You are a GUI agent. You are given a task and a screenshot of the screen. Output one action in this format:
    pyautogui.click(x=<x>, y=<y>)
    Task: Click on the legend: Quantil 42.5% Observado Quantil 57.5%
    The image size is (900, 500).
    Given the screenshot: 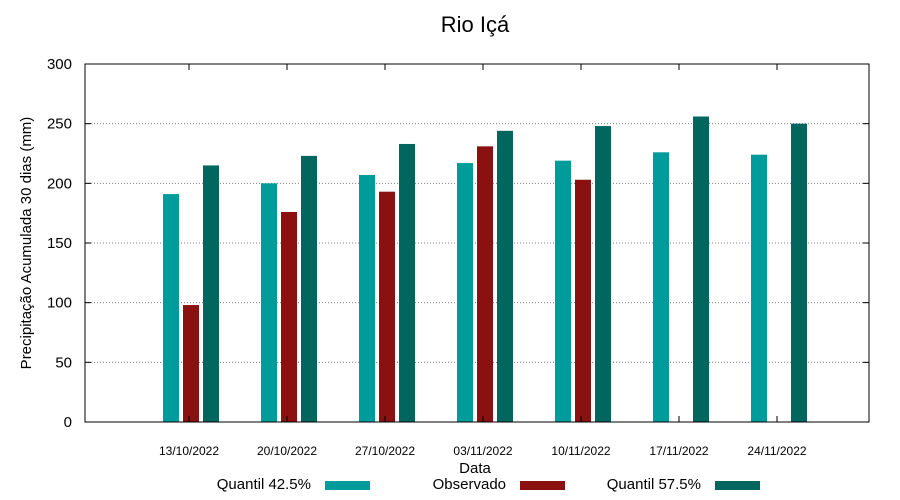 What is the action you would take?
    pyautogui.click(x=488, y=484)
    